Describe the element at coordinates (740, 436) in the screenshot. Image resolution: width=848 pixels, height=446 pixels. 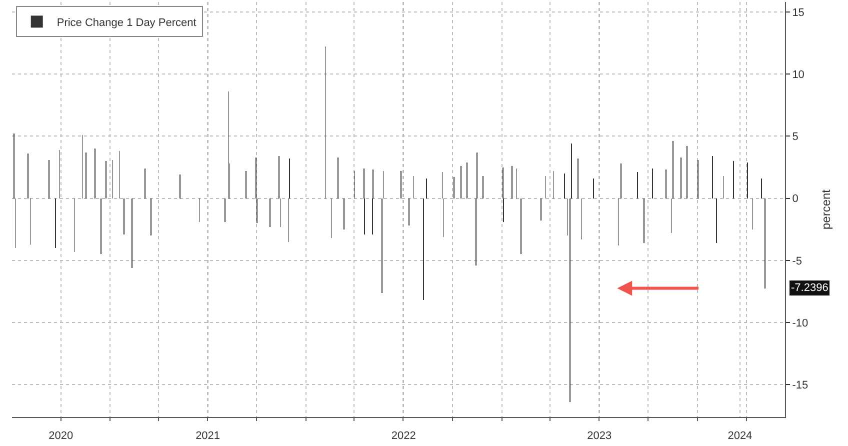
I see `x-tick-label: 2024` at that location.